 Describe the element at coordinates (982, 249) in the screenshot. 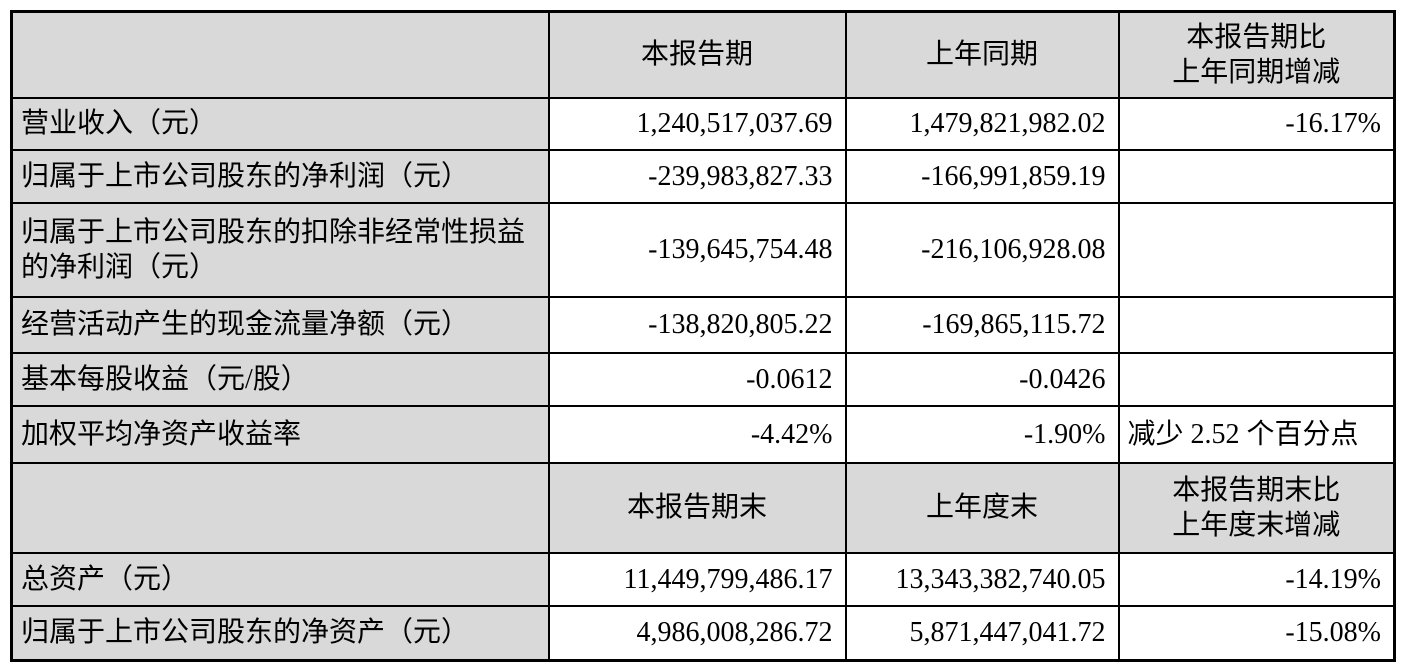

I see `value-prior-period: -216,106,928.08` at that location.